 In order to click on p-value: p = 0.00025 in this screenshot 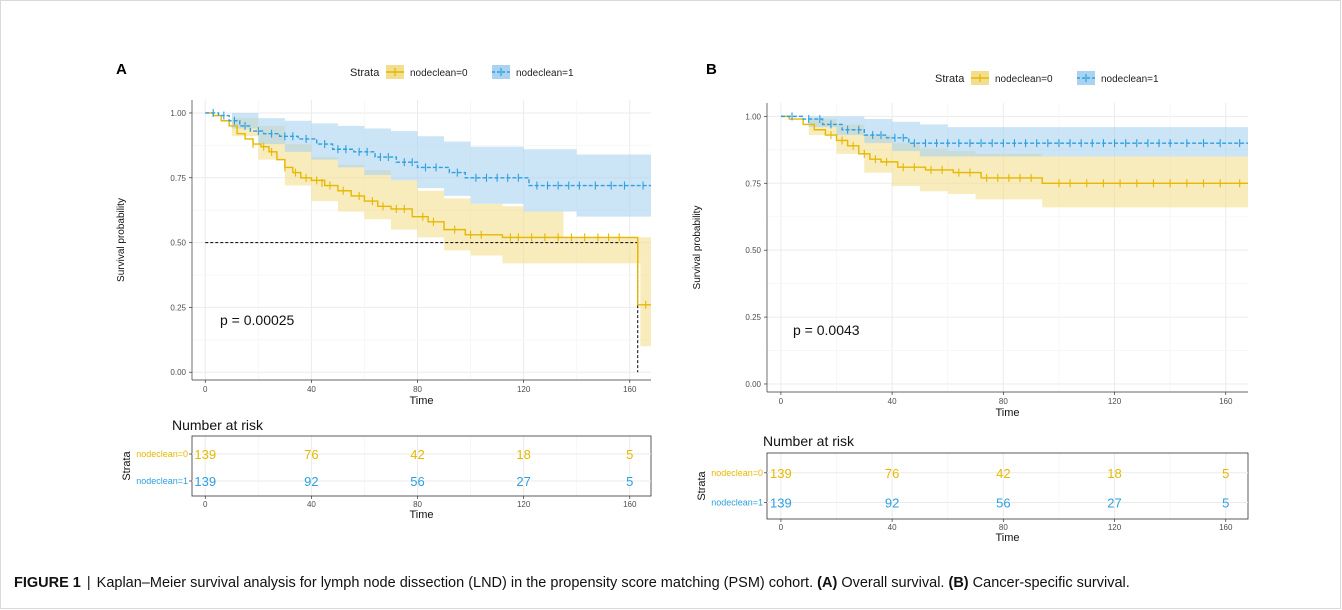, I will do `click(257, 320)`.